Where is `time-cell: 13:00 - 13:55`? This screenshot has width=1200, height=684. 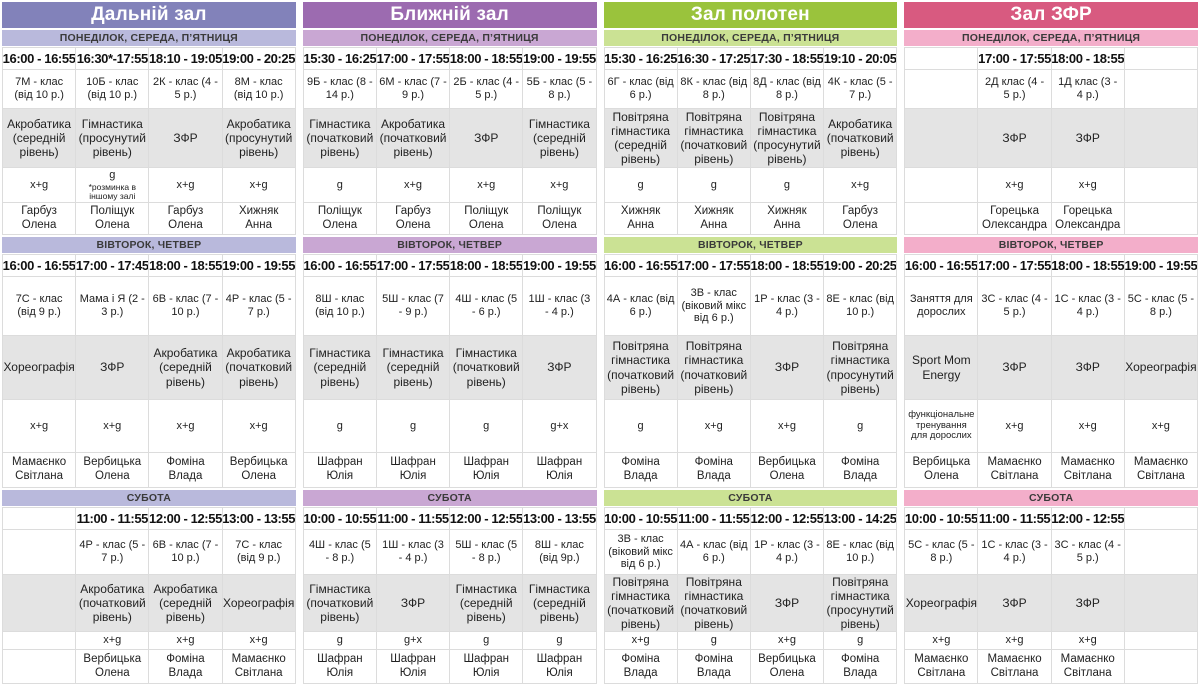
time-cell: 13:00 - 13:55 is located at coordinates (258, 518).